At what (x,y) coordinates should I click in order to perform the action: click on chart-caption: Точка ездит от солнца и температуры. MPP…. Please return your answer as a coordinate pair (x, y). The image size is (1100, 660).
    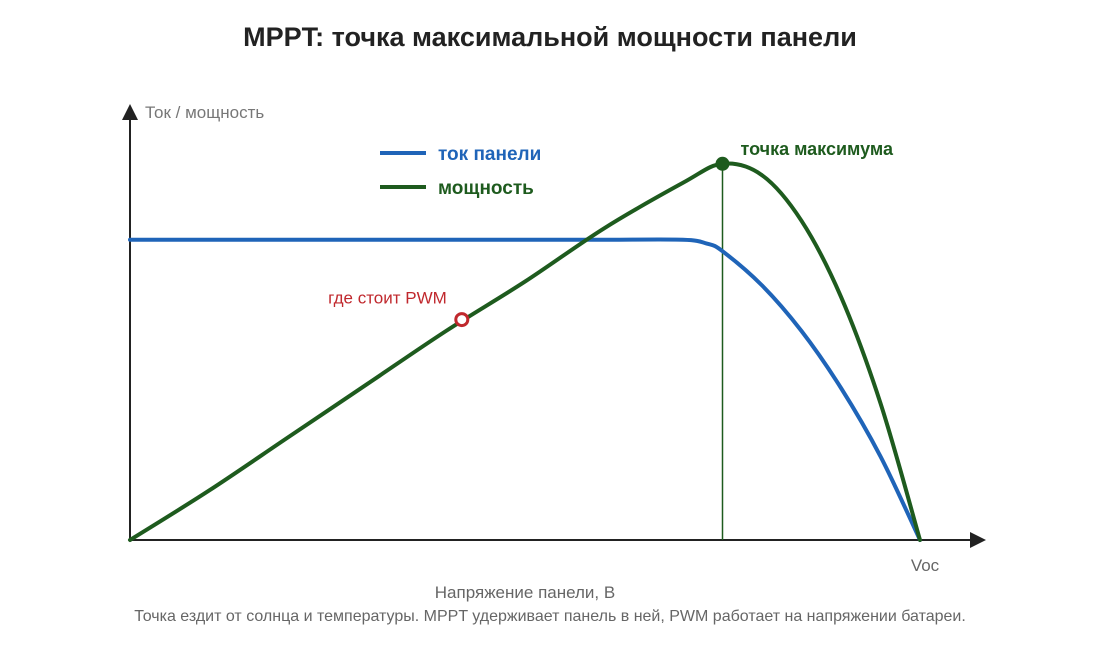
    Looking at the image, I should click on (550, 616).